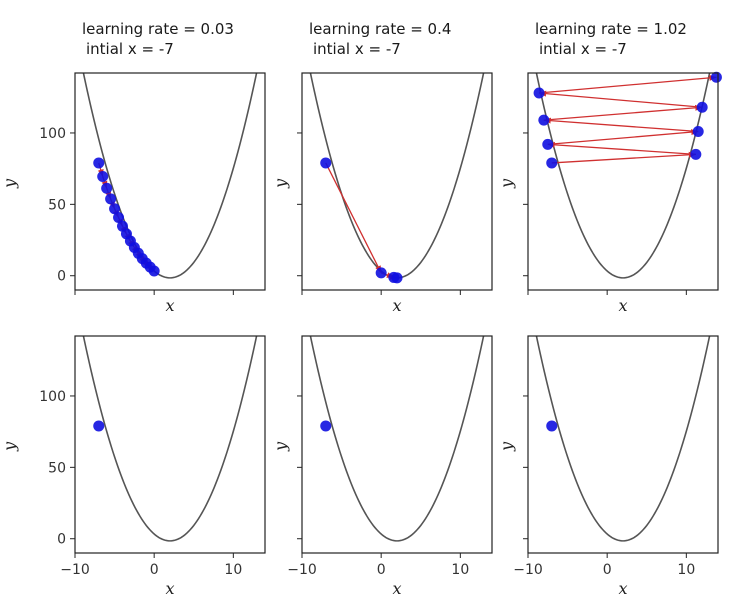 This screenshot has width=742, height=614. I want to click on panel-top-right-title-learning-rate: learning rate = 1.02, so click(611, 29).